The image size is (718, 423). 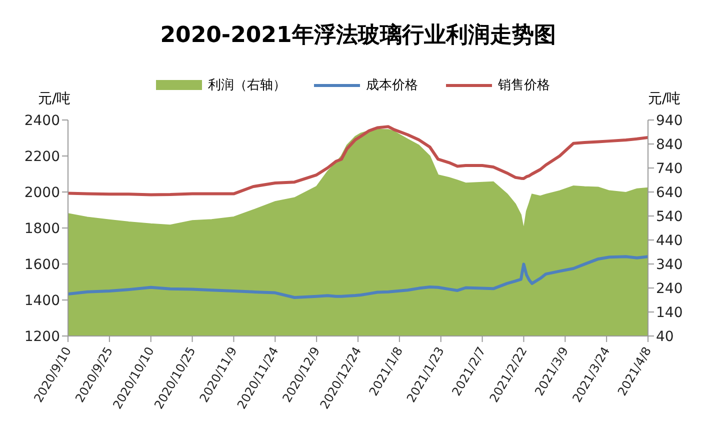 What do you see at coordinates (669, 120) in the screenshot?
I see `y2-tick-label: 940` at bounding box center [669, 120].